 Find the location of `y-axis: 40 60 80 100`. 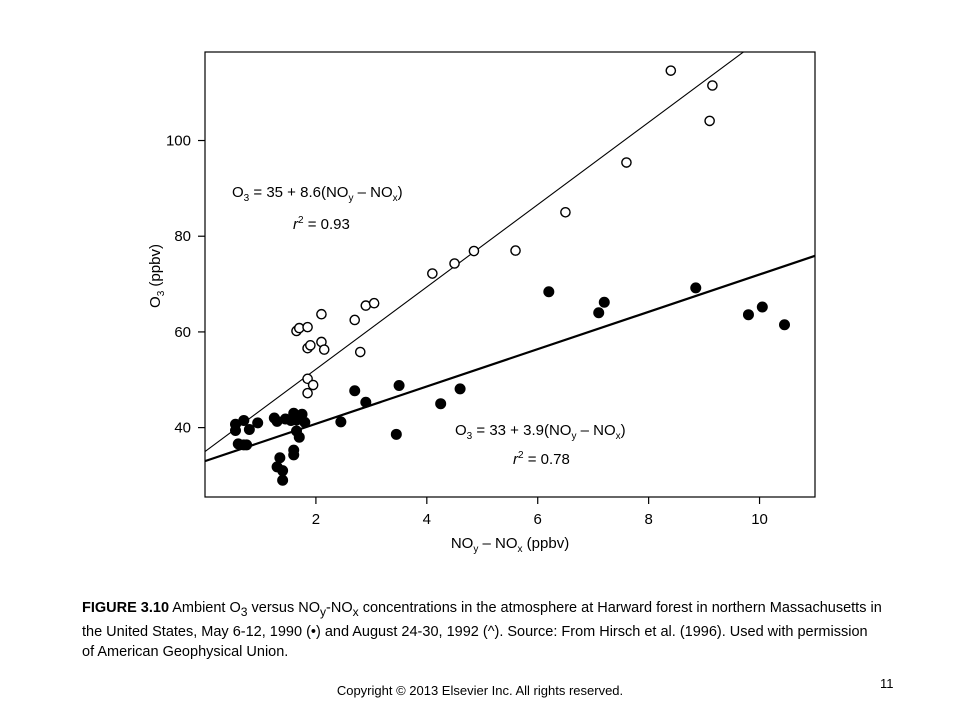

y-axis: 40 60 80 100 is located at coordinates (185, 285).